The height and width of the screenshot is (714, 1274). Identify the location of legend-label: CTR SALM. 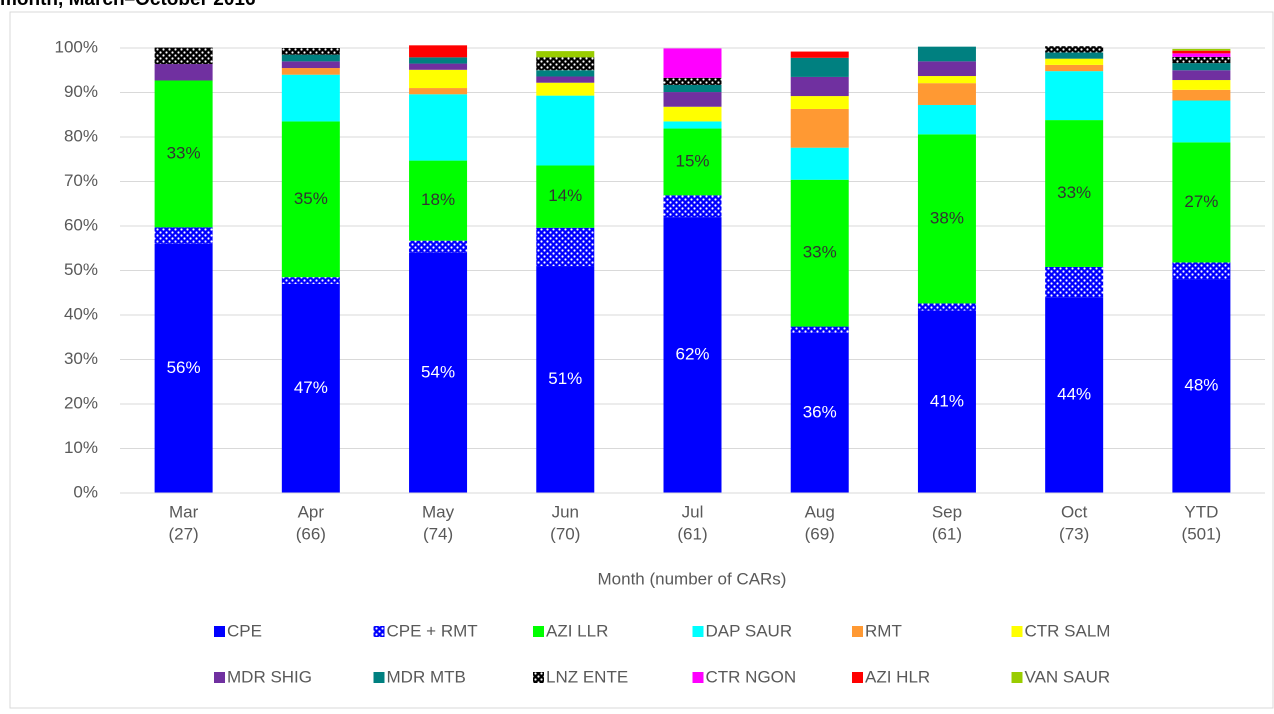
(1068, 630).